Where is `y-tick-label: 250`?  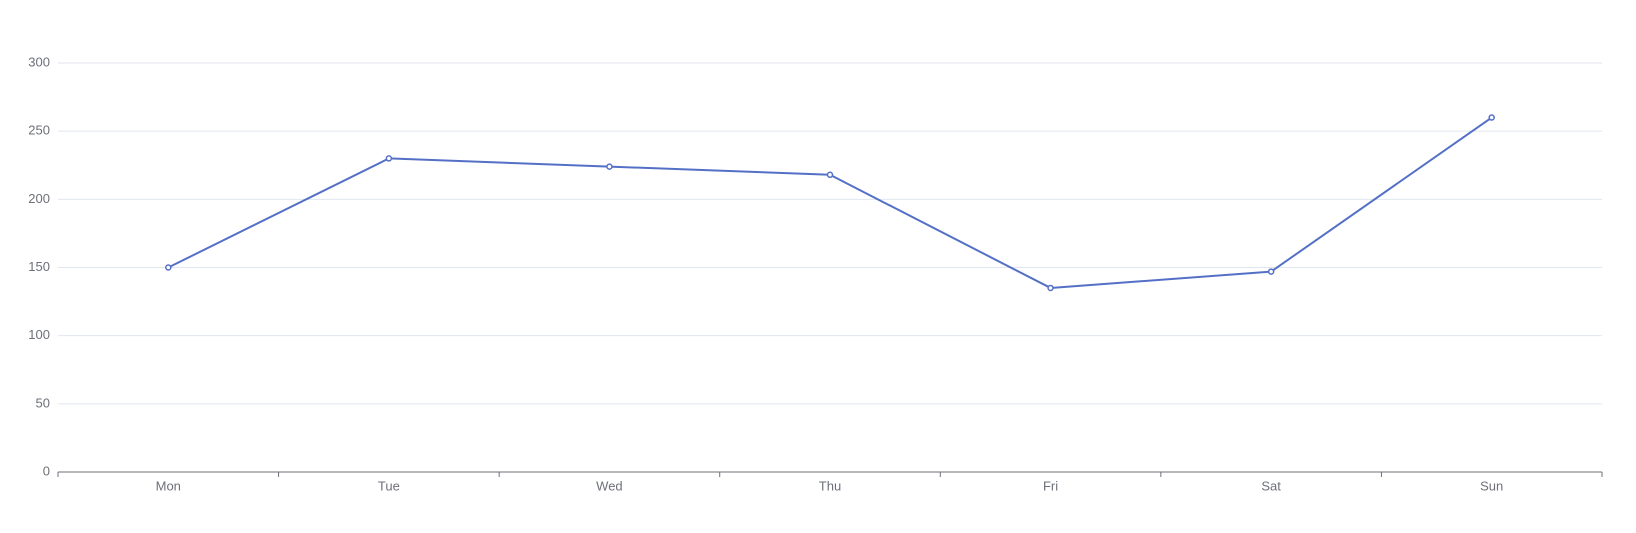 y-tick-label: 250 is located at coordinates (39, 130).